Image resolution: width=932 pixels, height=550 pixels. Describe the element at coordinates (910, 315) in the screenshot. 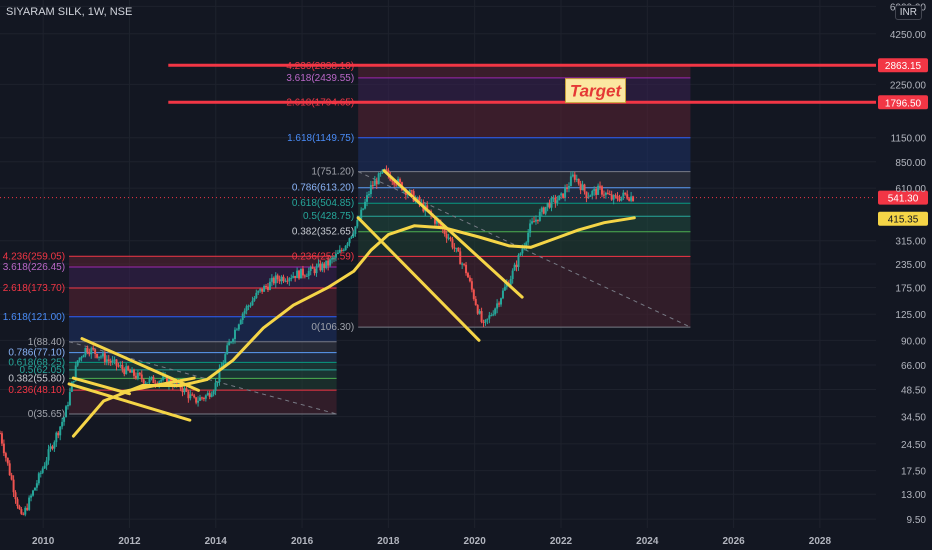

I see `y-tick-label: 125.00` at that location.